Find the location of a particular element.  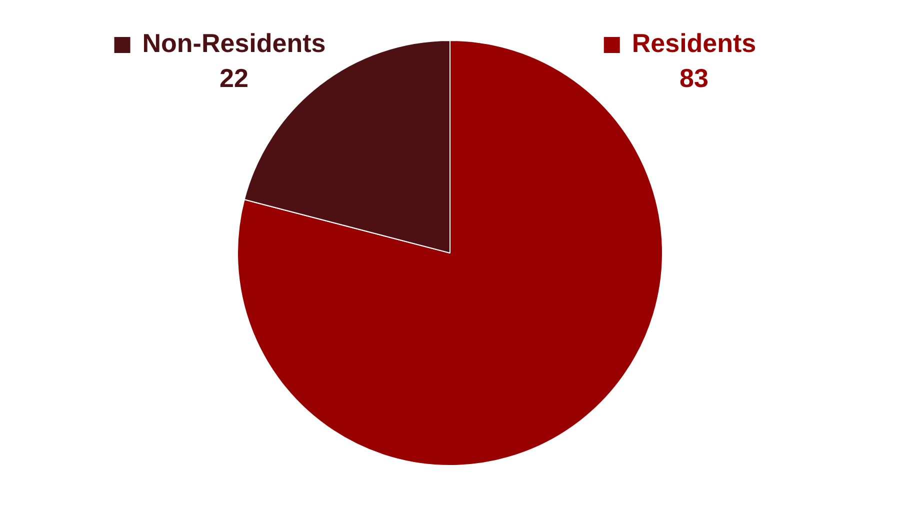

legend-label: Residents is located at coordinates (694, 43).